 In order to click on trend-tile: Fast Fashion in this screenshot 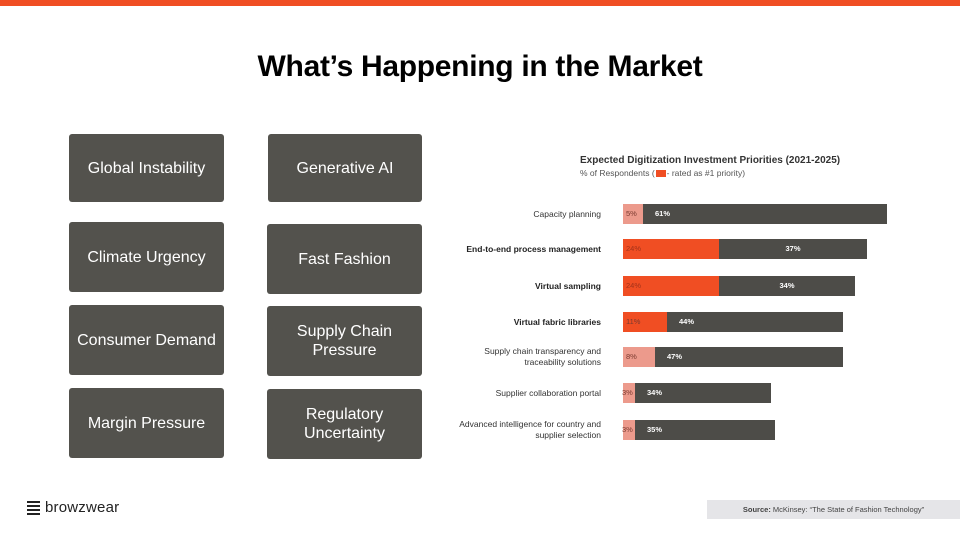, I will do `click(344, 259)`.